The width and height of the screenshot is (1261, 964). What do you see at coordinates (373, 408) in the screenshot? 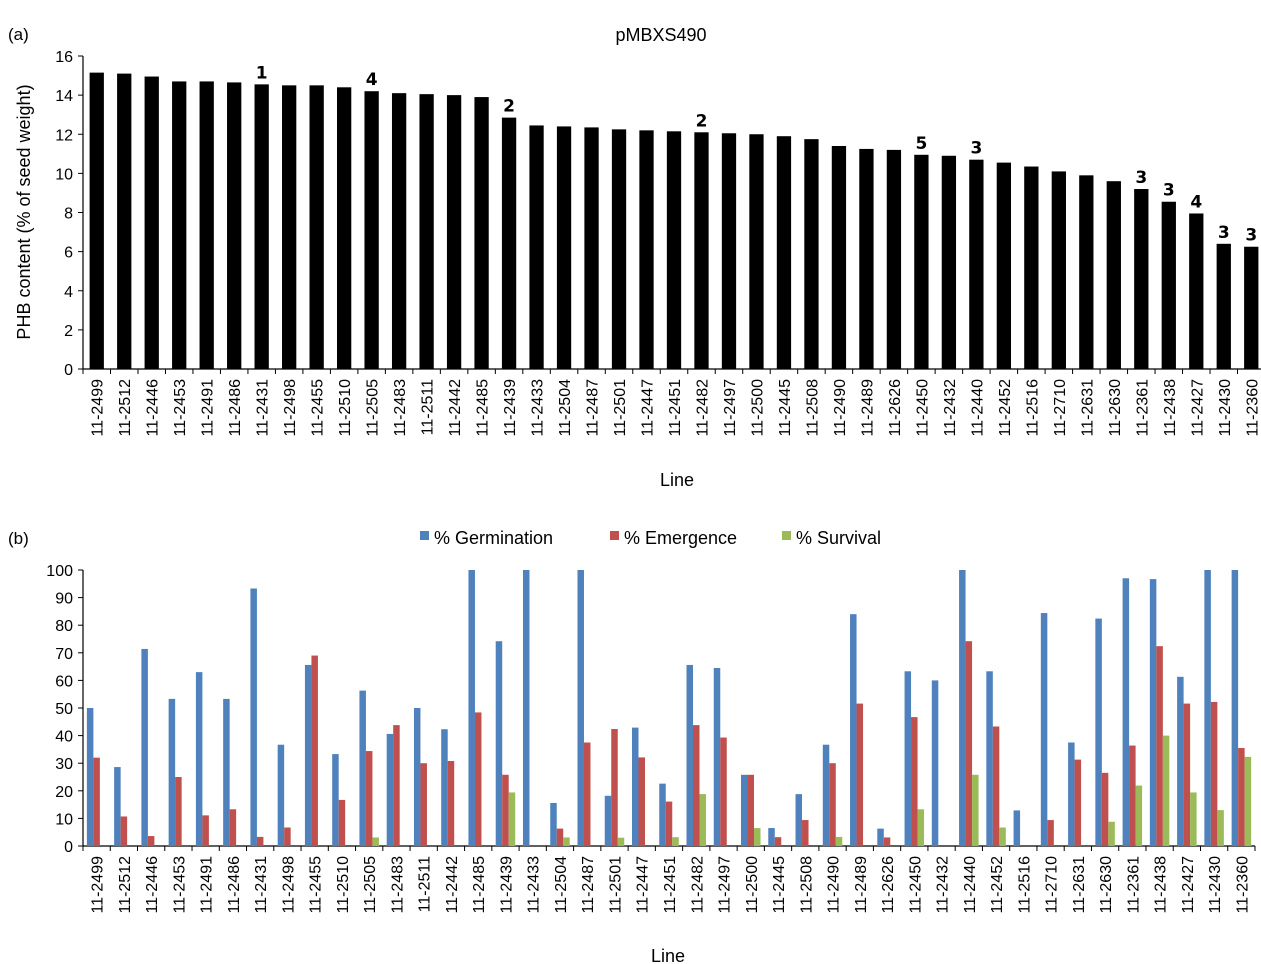
I see `x-tick-label: 11-2505` at bounding box center [373, 408].